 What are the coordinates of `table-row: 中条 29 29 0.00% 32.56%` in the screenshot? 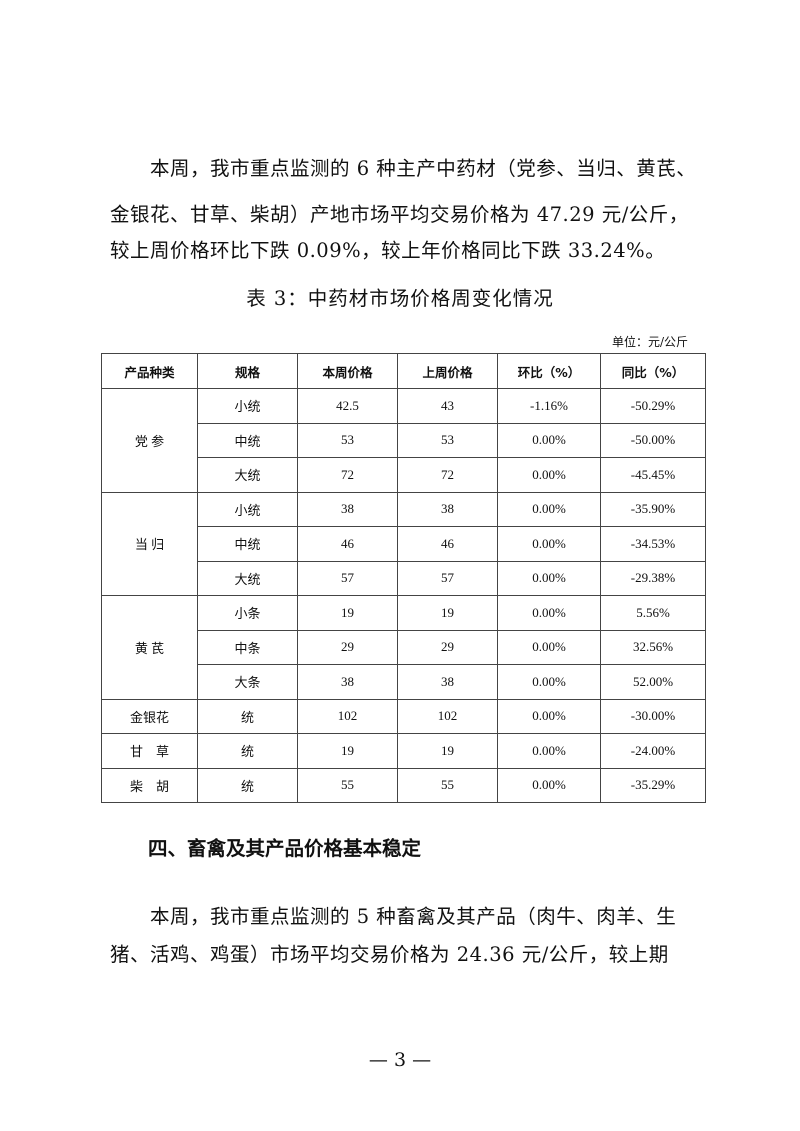 It's located at (404, 647).